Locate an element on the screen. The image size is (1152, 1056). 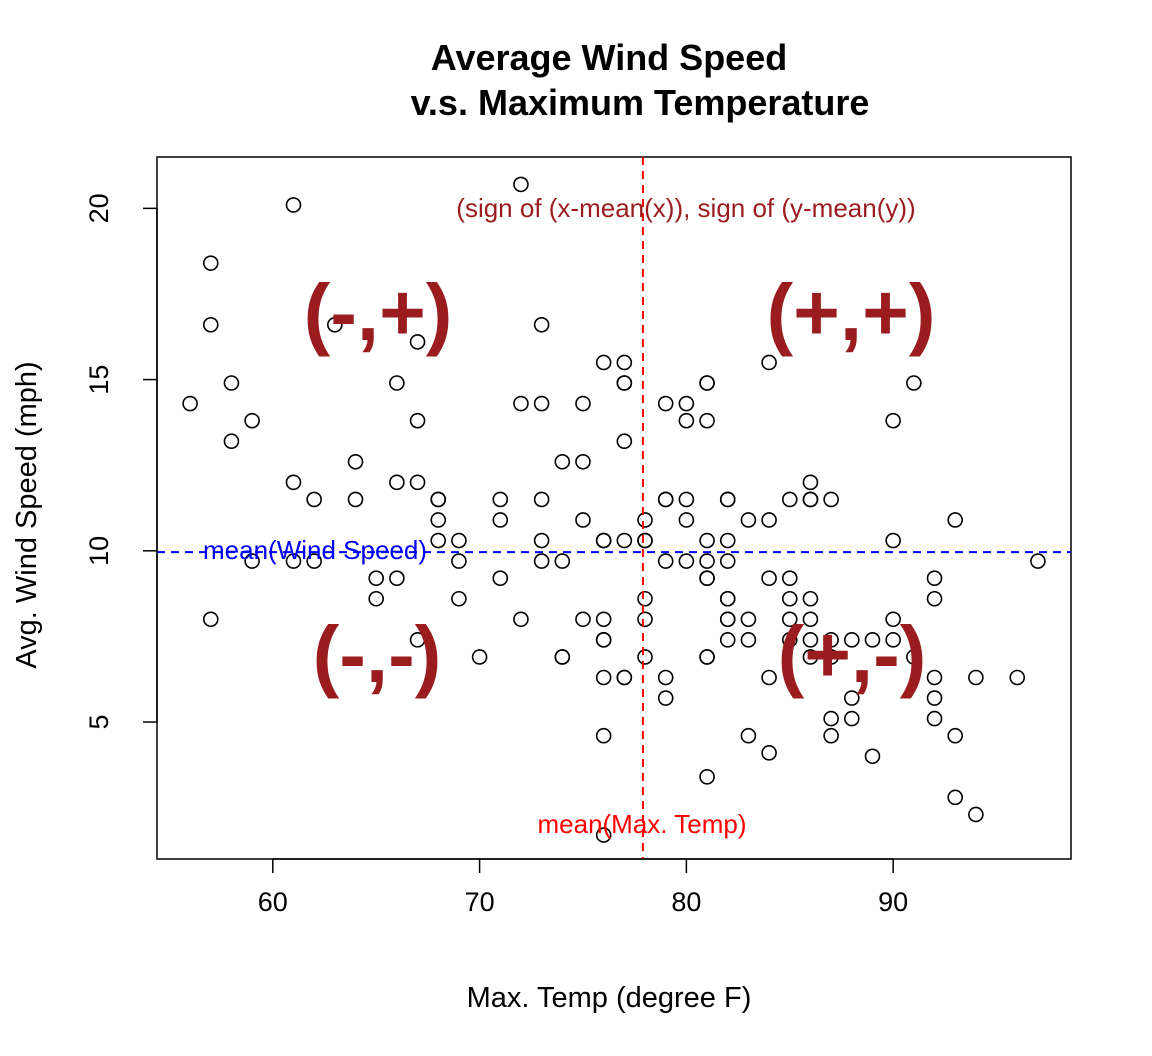
x-tick-label: 90 is located at coordinates (893, 902).